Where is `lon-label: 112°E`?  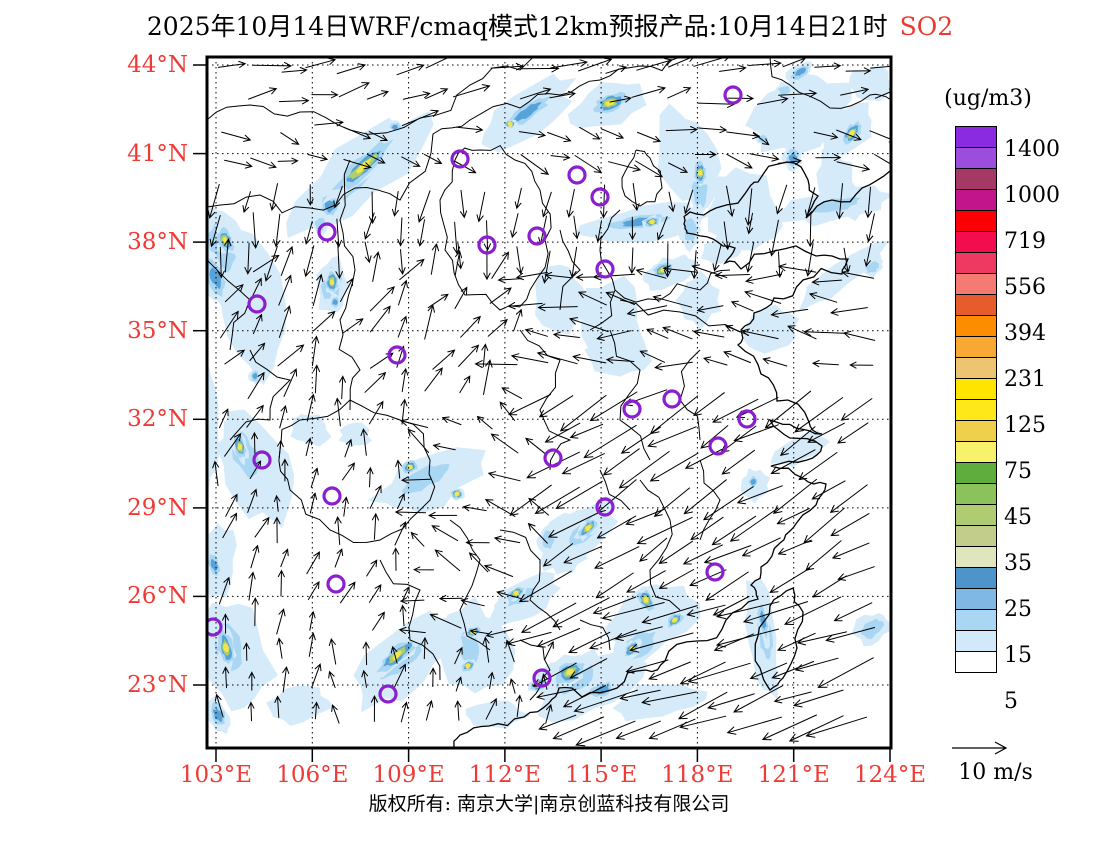 lon-label: 112°E is located at coordinates (504, 775).